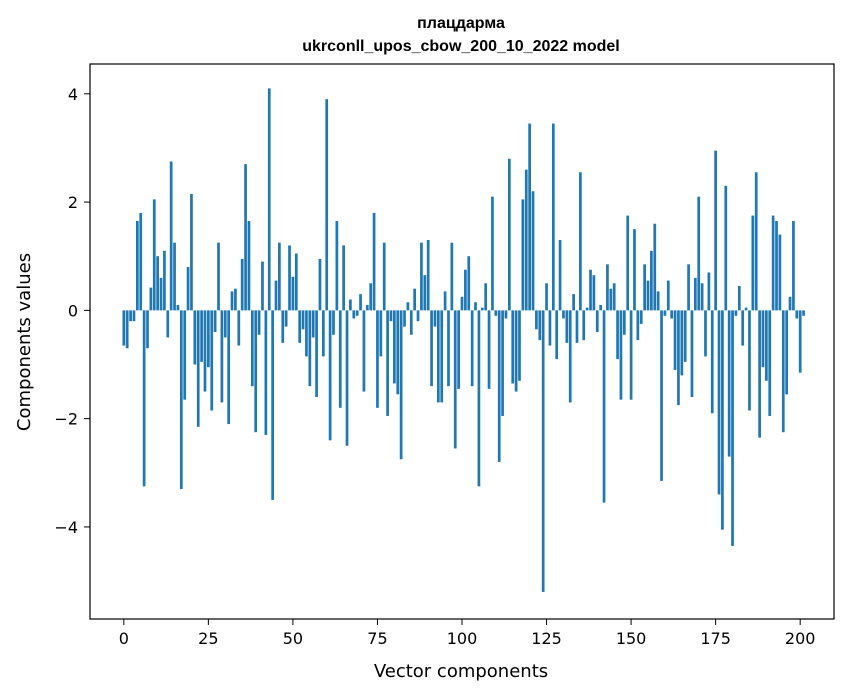 The height and width of the screenshot is (696, 847). What do you see at coordinates (460, 46) in the screenshot?
I see `chart-subtitle: ukrconll_upos_cbow_200_10_2022 model` at bounding box center [460, 46].